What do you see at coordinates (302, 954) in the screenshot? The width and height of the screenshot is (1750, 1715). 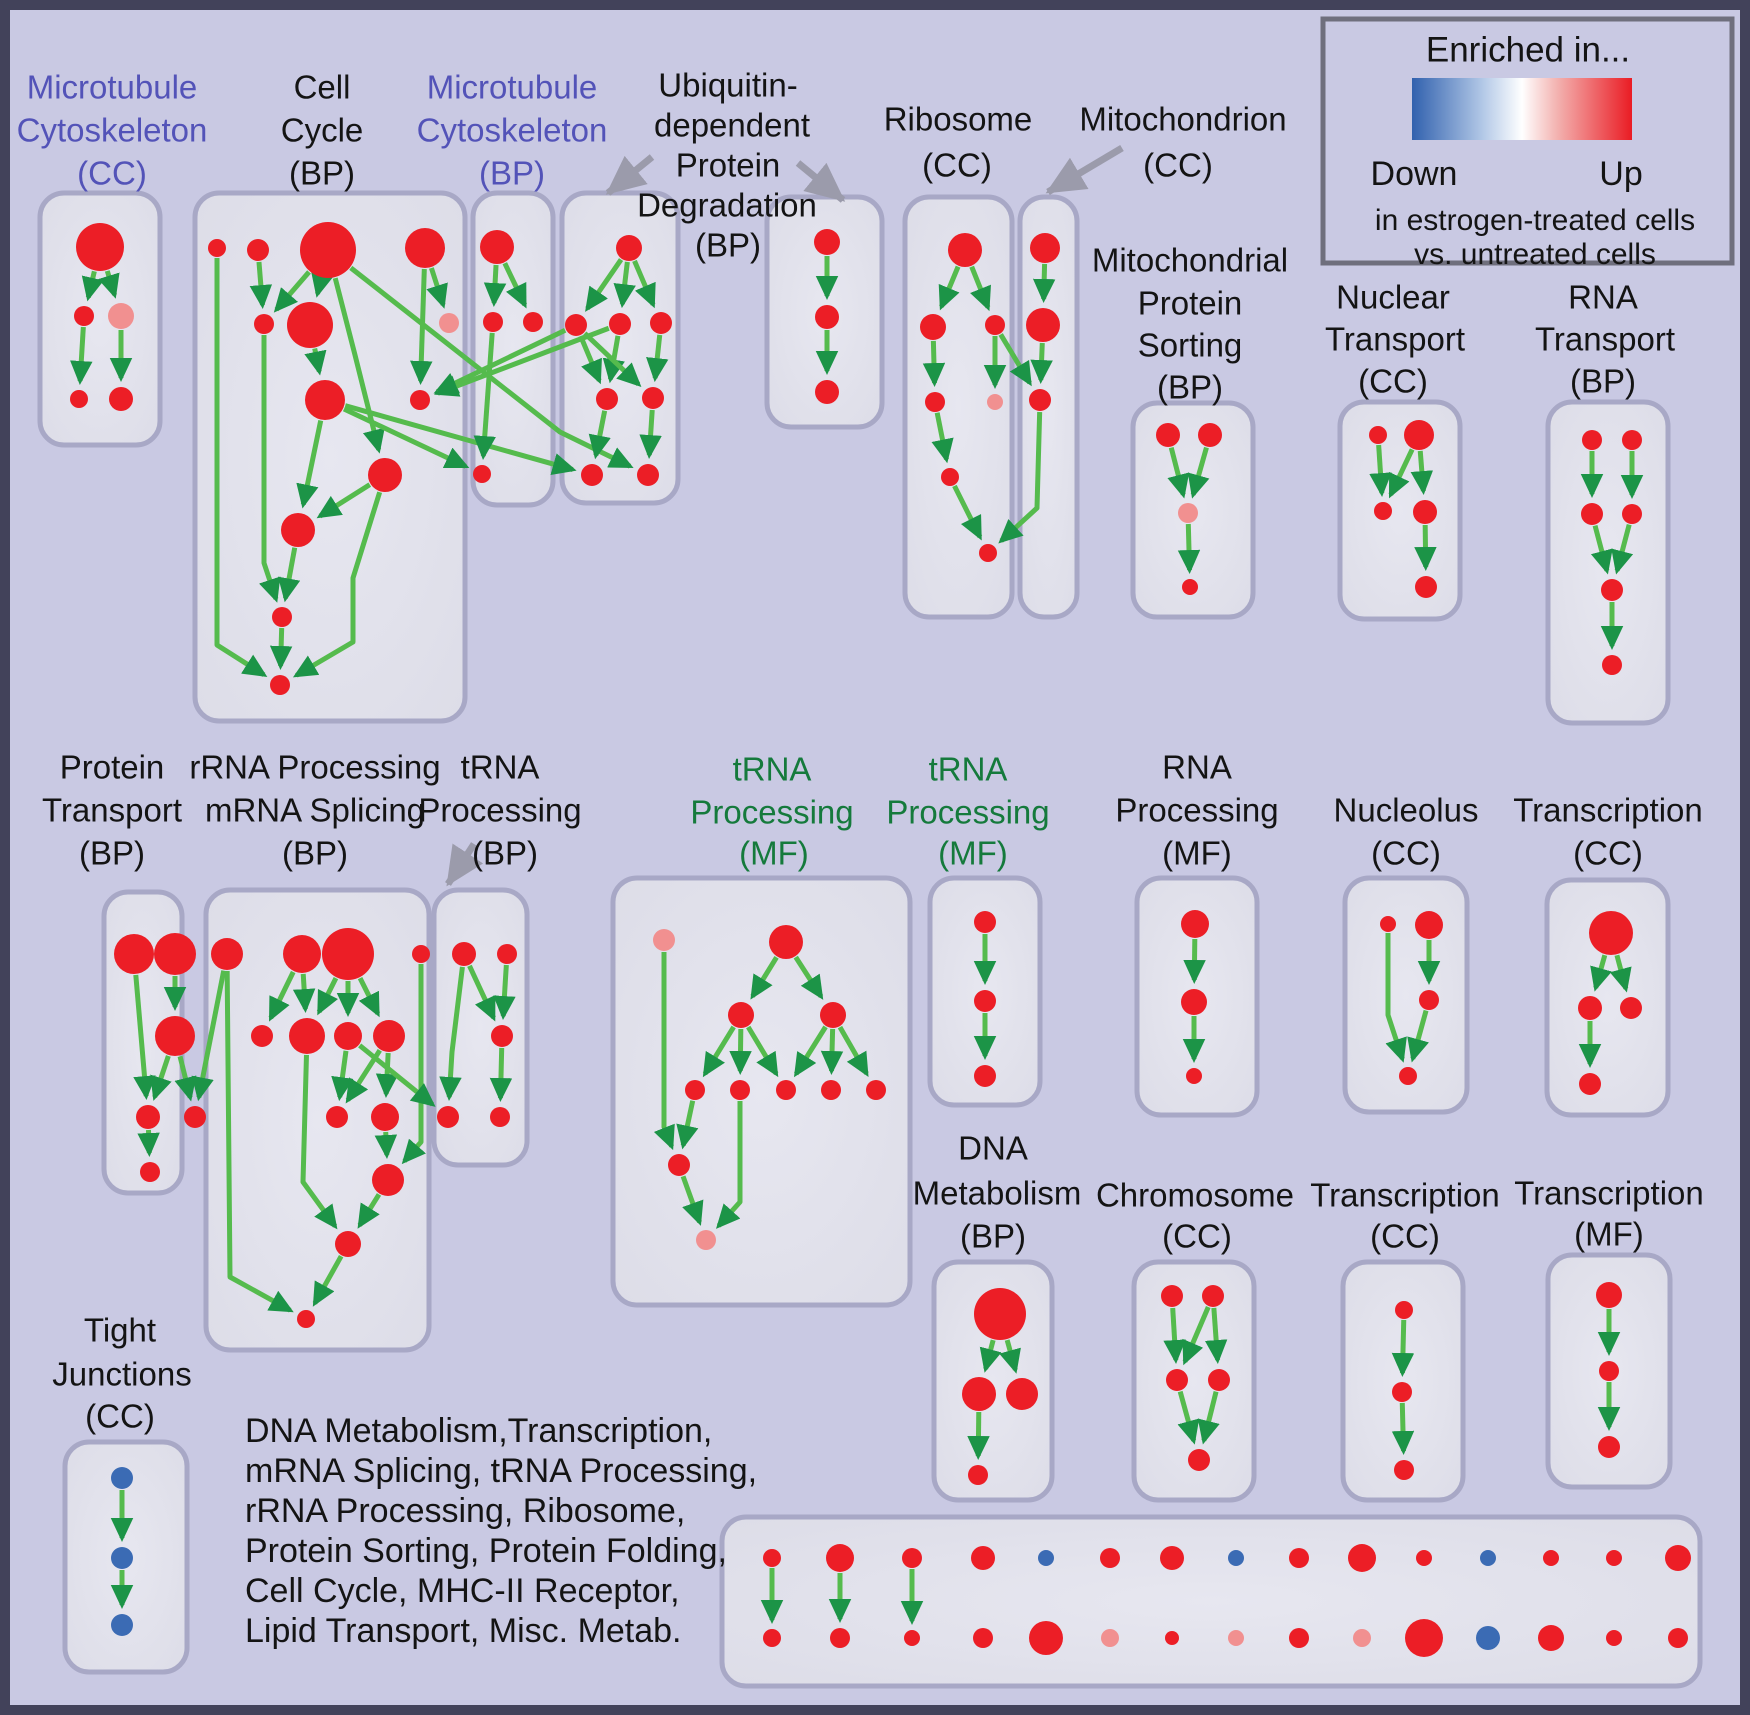 I see `go-term-node-rr2` at bounding box center [302, 954].